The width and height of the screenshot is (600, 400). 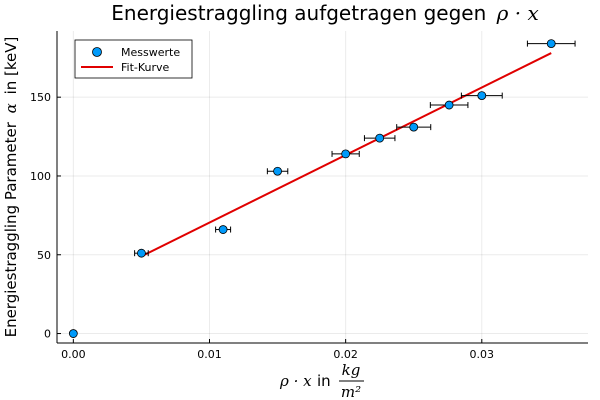 What do you see at coordinates (295, 381) in the screenshot?
I see `svg-text: ρ · x` at bounding box center [295, 381].